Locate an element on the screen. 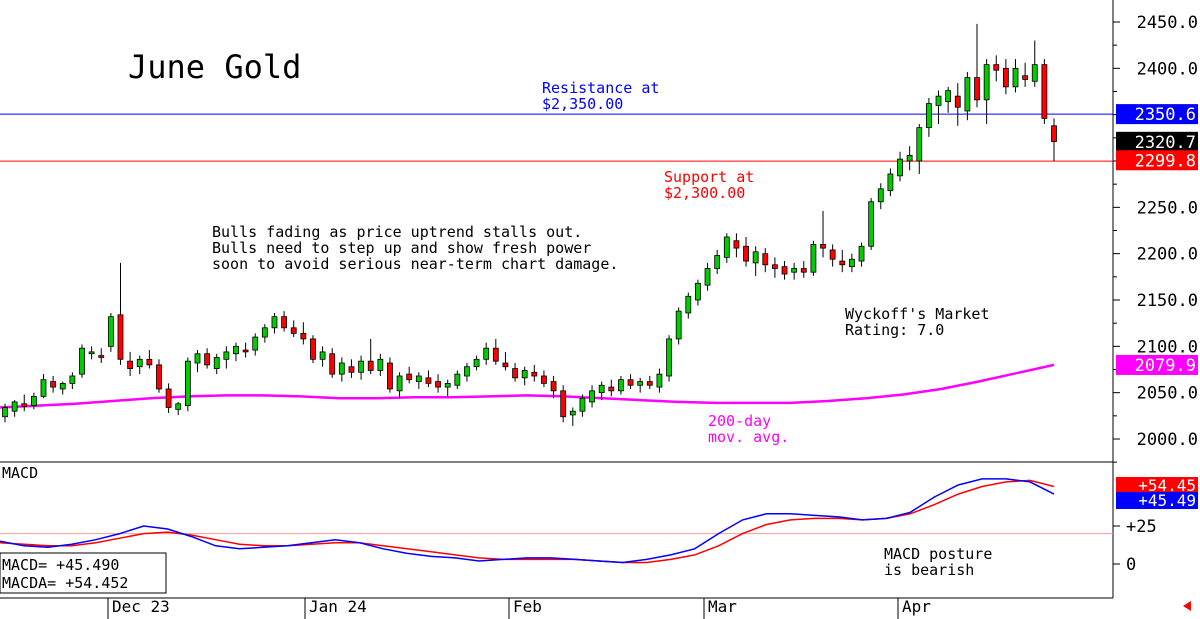  ma200-tag-text: 2079.9 is located at coordinates (1165, 366).